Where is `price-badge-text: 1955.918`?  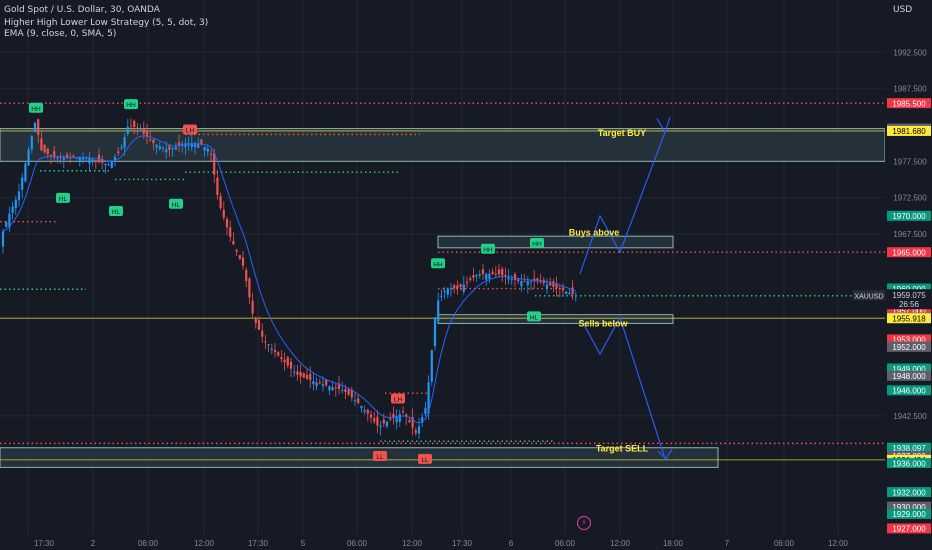
price-badge-text: 1955.918 is located at coordinates (909, 319).